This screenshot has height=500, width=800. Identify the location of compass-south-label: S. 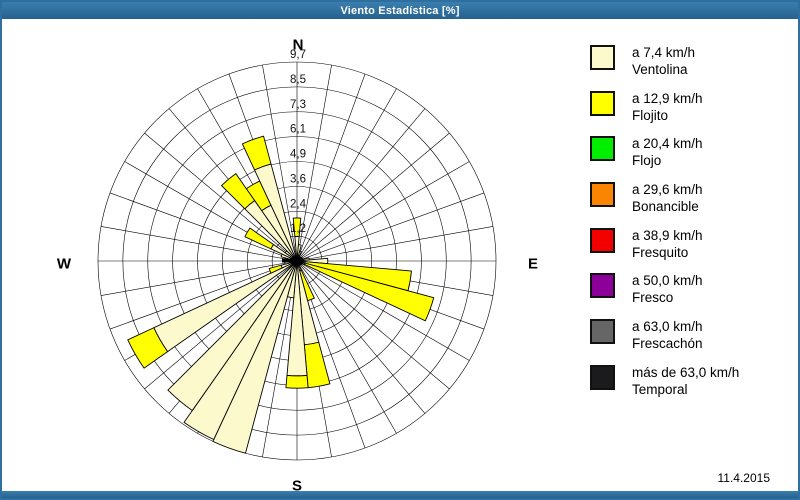
(297, 486).